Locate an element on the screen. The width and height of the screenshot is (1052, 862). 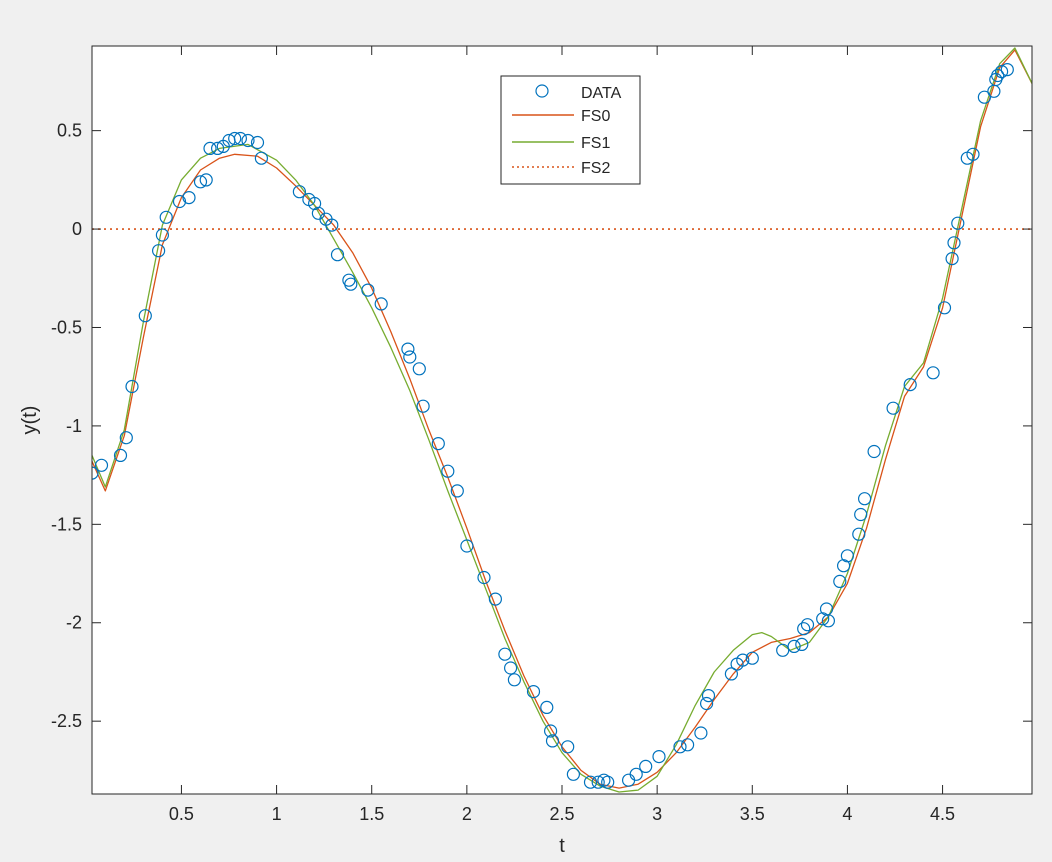
x-tick-label: 0.5 is located at coordinates (181, 814).